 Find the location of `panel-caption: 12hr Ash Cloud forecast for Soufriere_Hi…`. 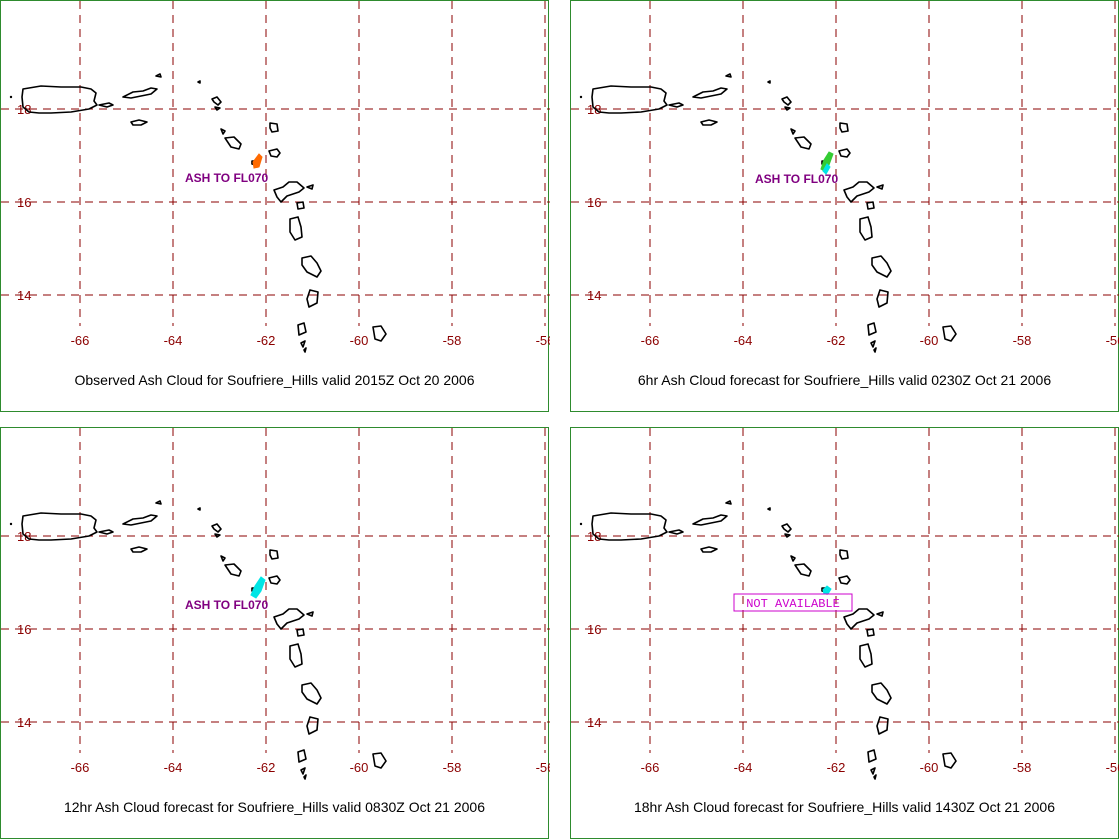

panel-caption: 12hr Ash Cloud forecast for Soufriere_Hi… is located at coordinates (274, 807).